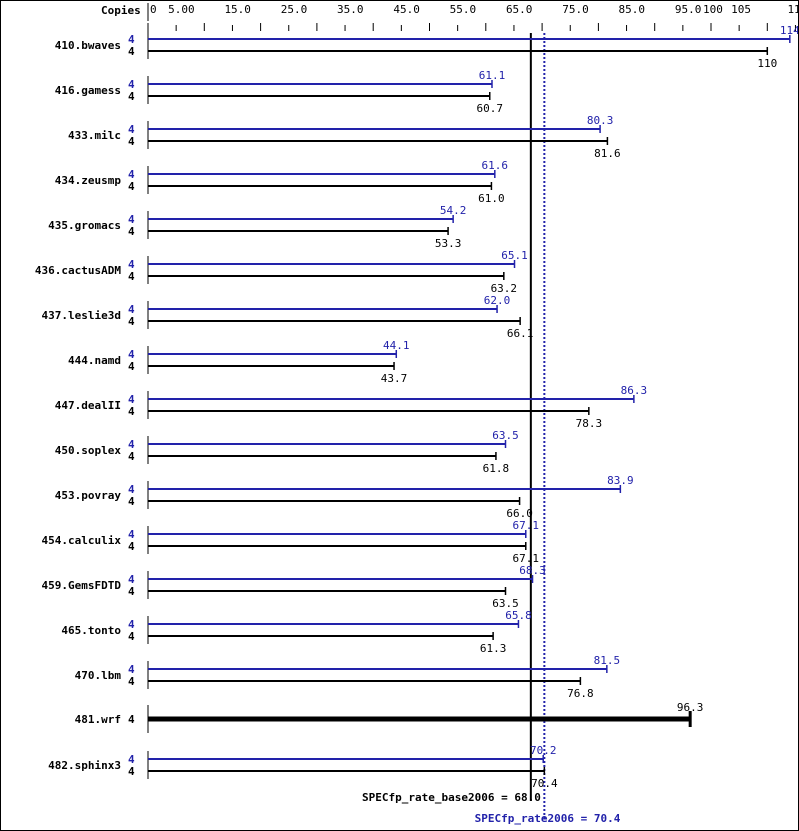  Describe the element at coordinates (690, 707) in the screenshot. I see `base-value-label: 96.3` at that location.